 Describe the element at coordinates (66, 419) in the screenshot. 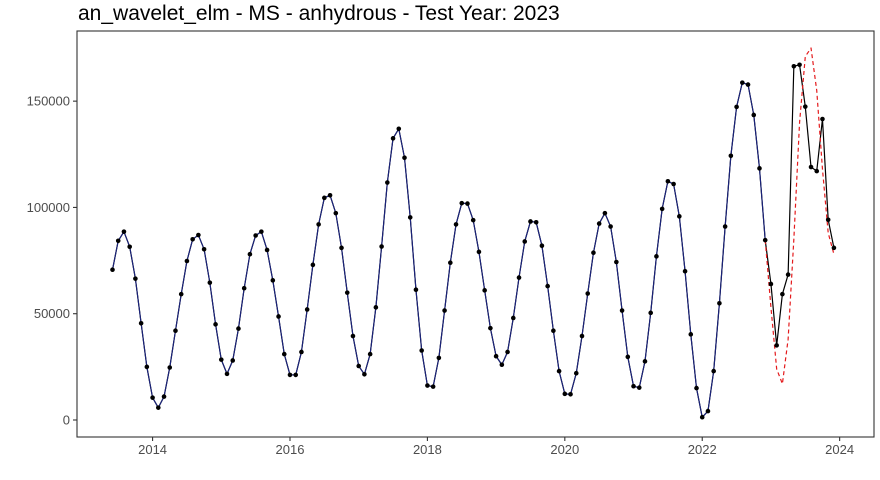

I see `y-tick-label: 0` at that location.